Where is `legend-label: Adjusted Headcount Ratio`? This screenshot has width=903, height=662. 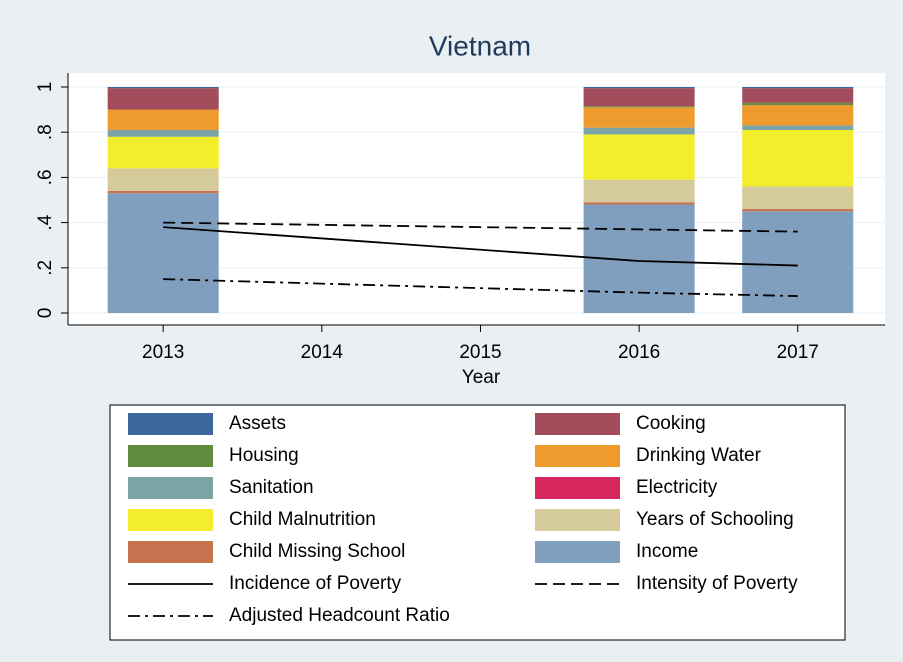
legend-label: Adjusted Headcount Ratio is located at coordinates (339, 615).